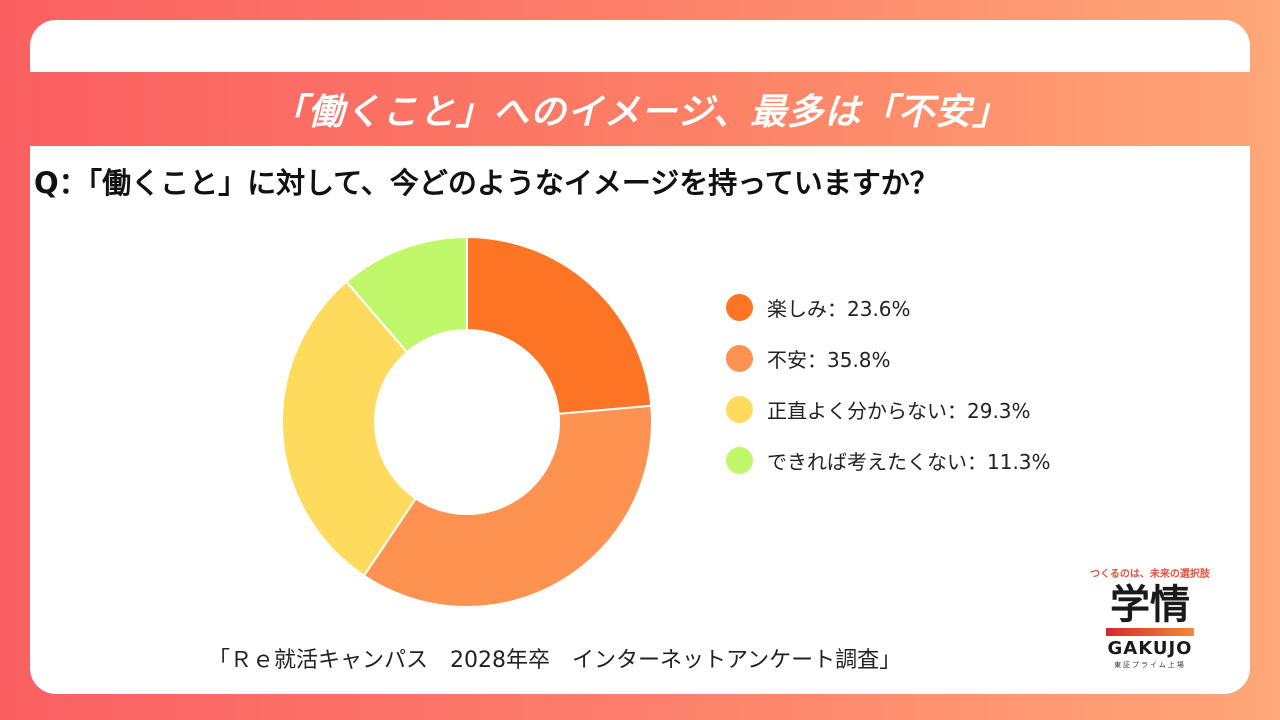 Image resolution: width=1280 pixels, height=720 pixels. What do you see at coordinates (1150, 605) in the screenshot?
I see `logo-mark: 学情` at bounding box center [1150, 605].